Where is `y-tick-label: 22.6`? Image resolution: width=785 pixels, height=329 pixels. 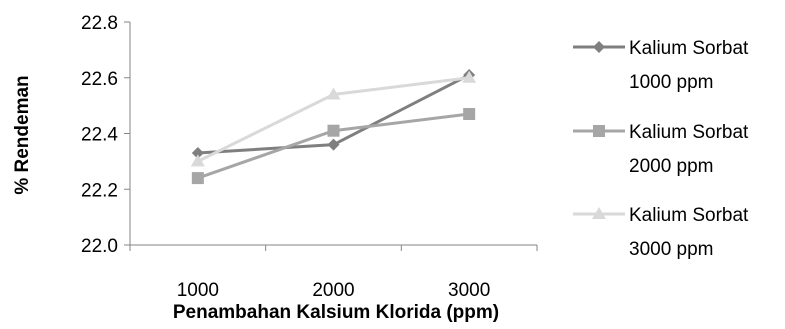 y-tick-label: 22.6 is located at coordinates (99, 79).